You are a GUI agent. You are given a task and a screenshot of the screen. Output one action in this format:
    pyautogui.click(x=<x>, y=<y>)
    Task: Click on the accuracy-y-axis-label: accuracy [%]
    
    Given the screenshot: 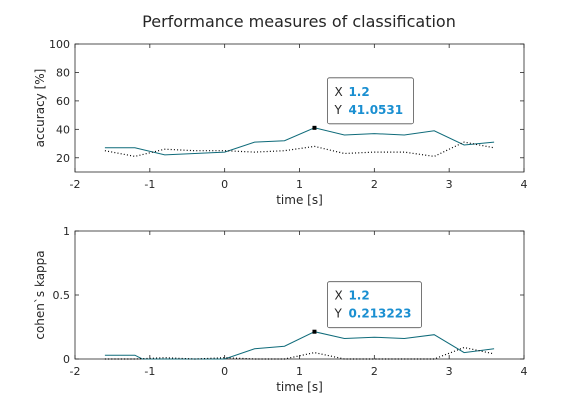 What is the action you would take?
    pyautogui.click(x=40, y=108)
    